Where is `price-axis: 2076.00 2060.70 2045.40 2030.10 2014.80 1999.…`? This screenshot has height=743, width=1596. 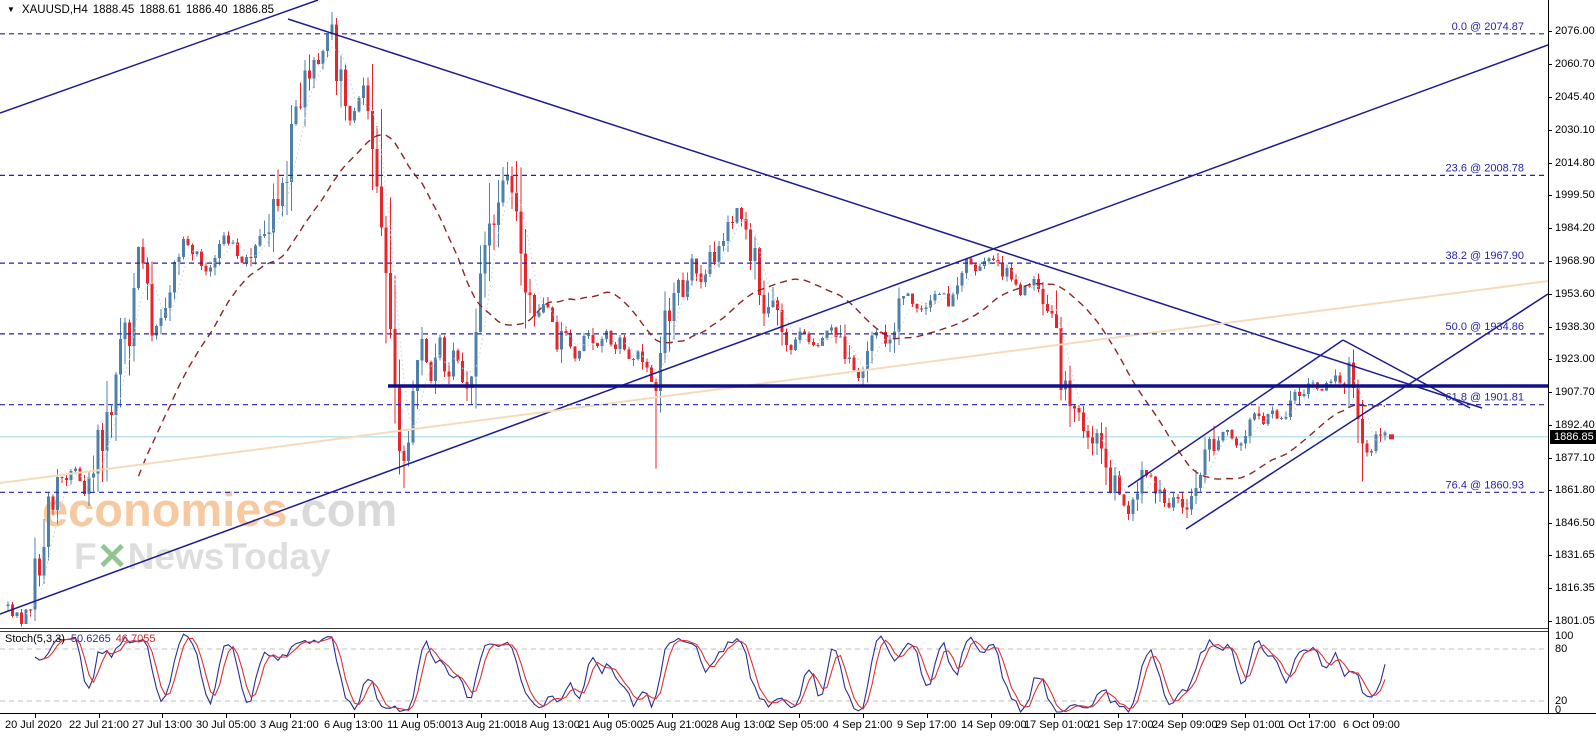
price-axis: 2076.00 2060.70 2045.40 2030.10 2014.80 1999.… is located at coordinates (1572, 358).